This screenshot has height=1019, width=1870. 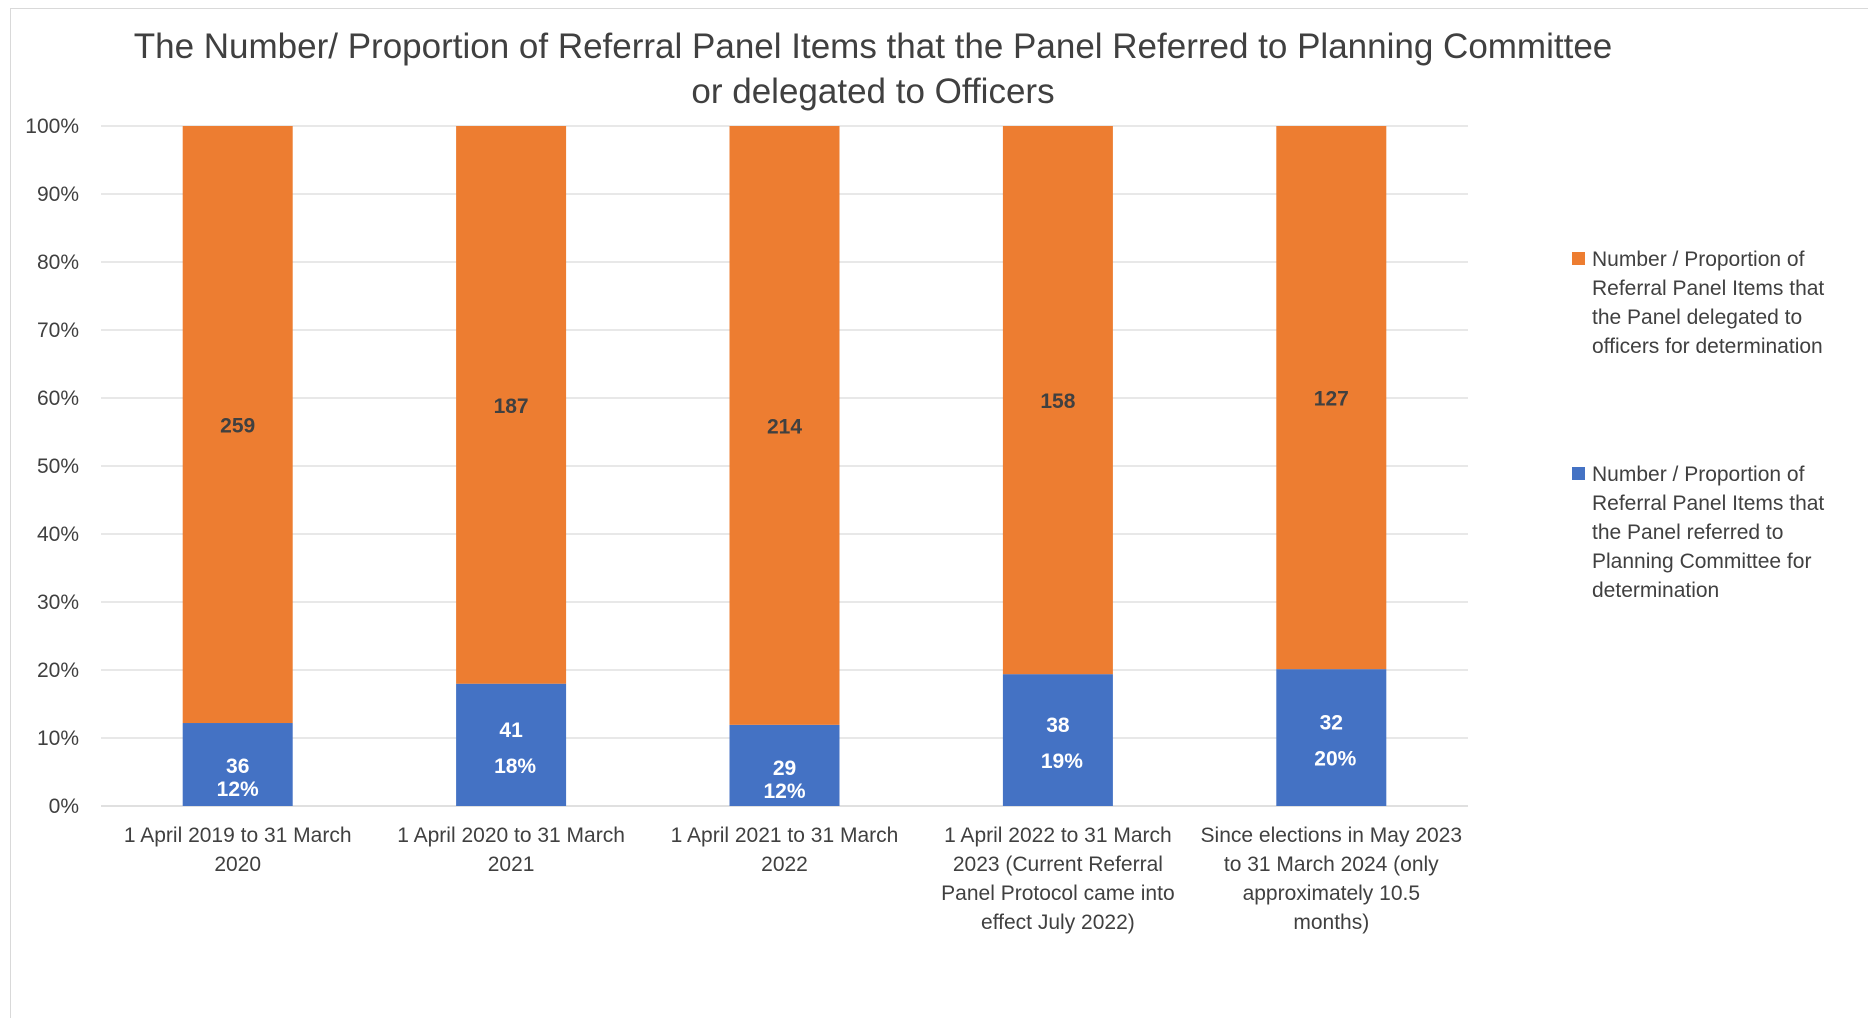 I want to click on x-category-label: 2022, so click(x=784, y=864).